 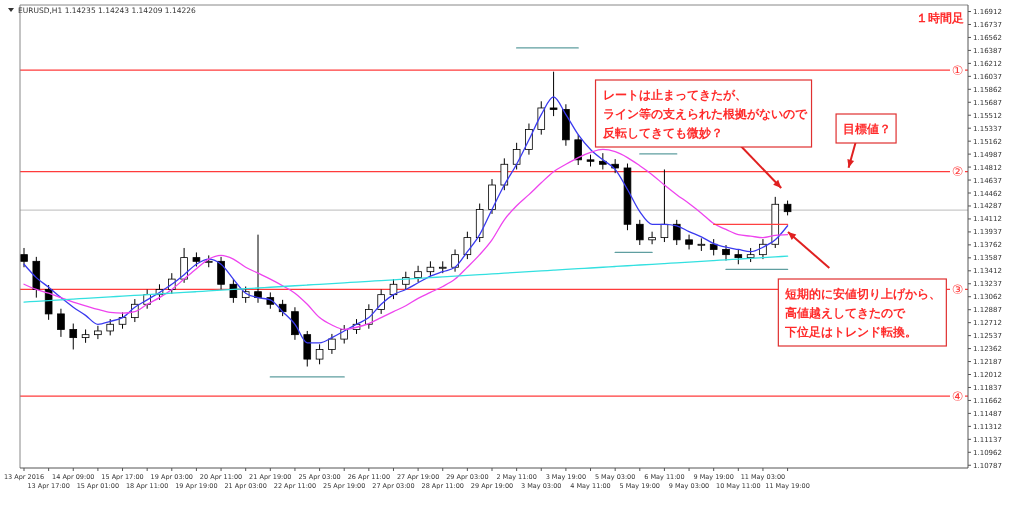 I want to click on ref-line-label: ②, so click(x=957, y=172).